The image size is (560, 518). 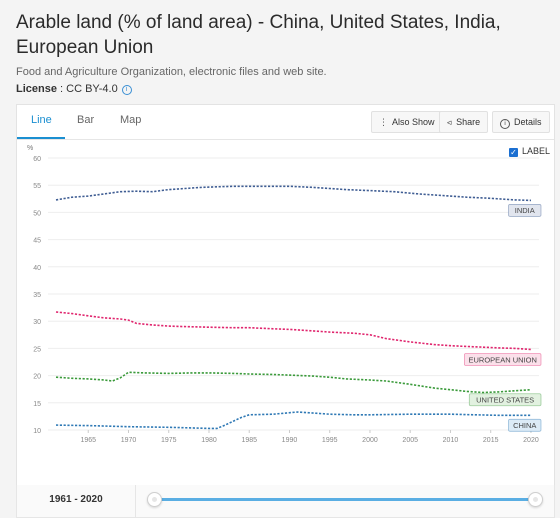 I want to click on details-button: i Details, so click(x=521, y=122).